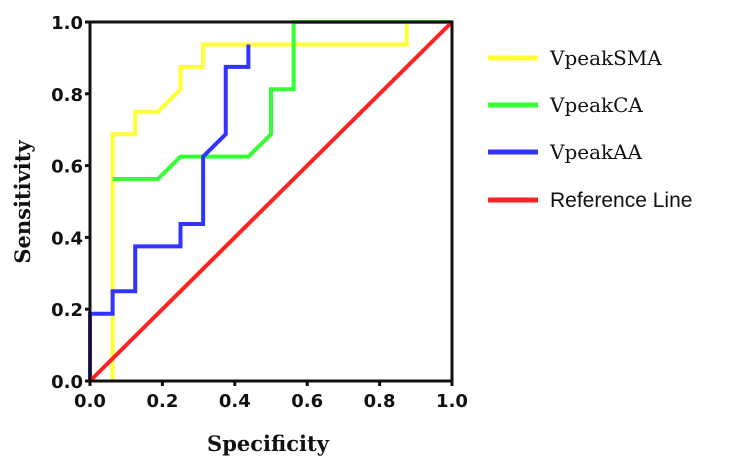 This screenshot has height=461, width=753. Describe the element at coordinates (235, 401) in the screenshot. I see `x-tick-label: 0.4` at that location.